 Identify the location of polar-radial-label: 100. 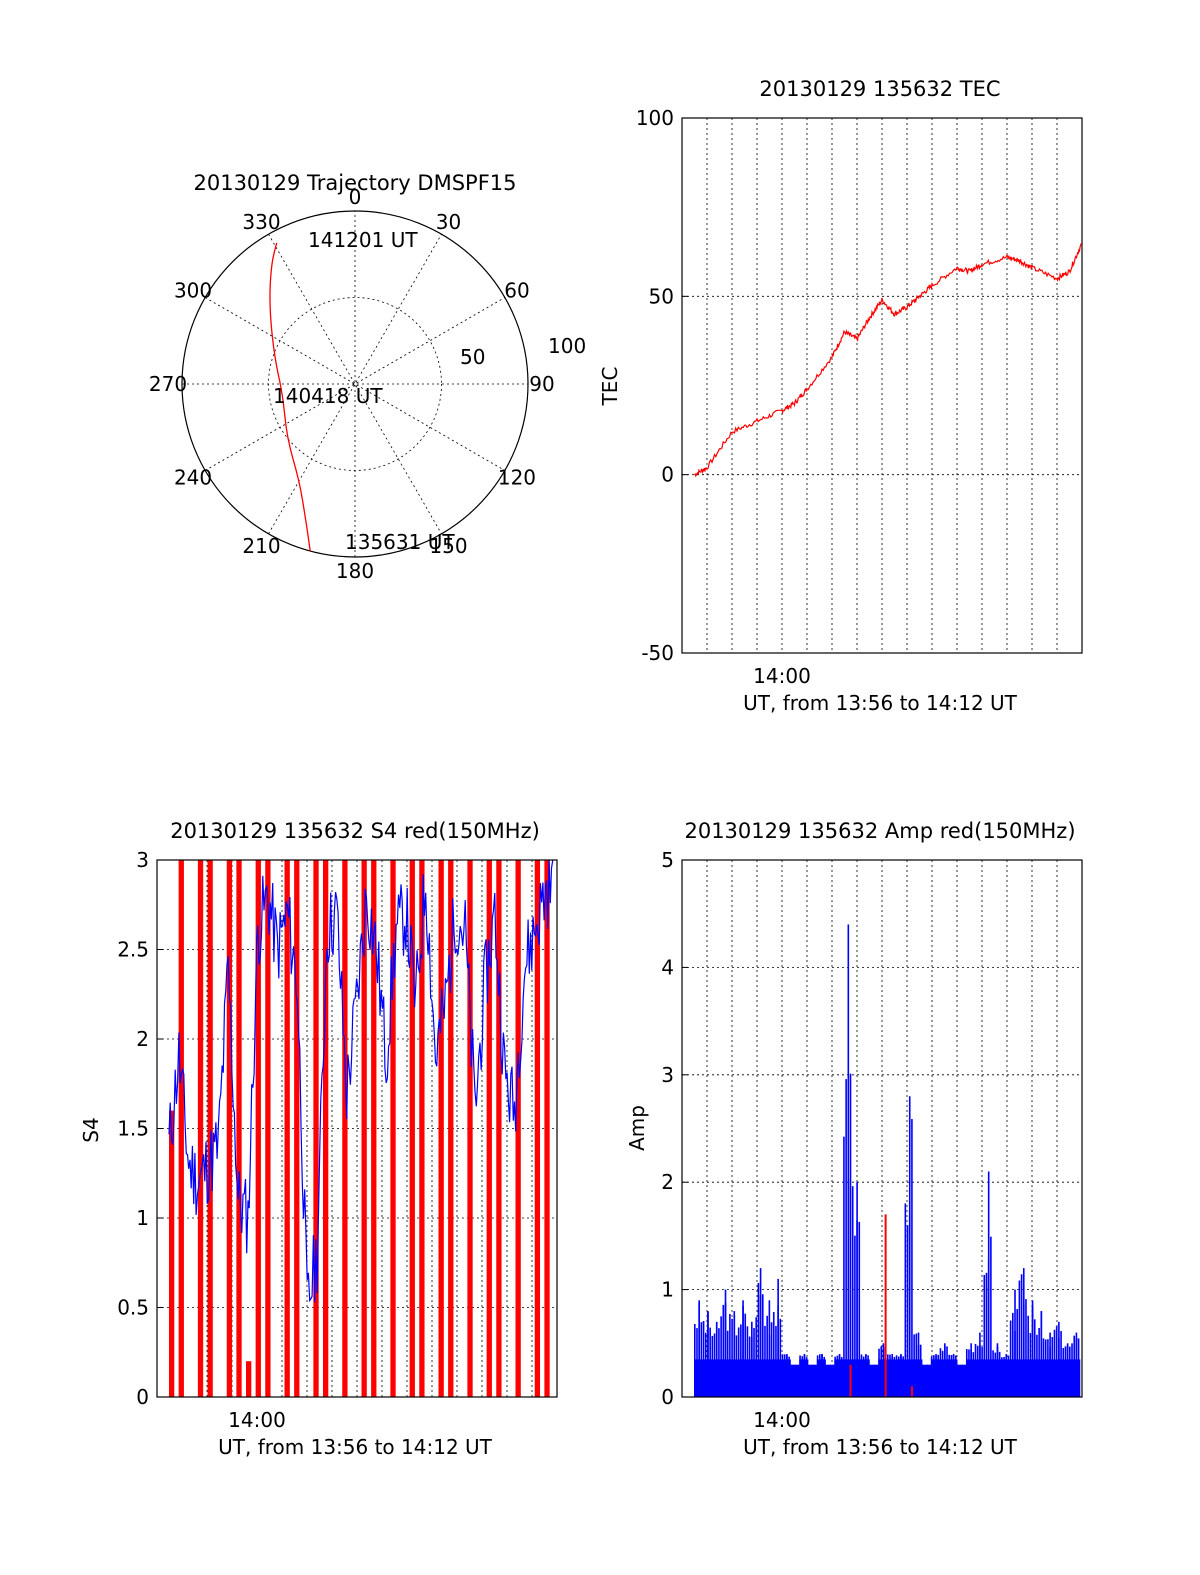
(567, 346).